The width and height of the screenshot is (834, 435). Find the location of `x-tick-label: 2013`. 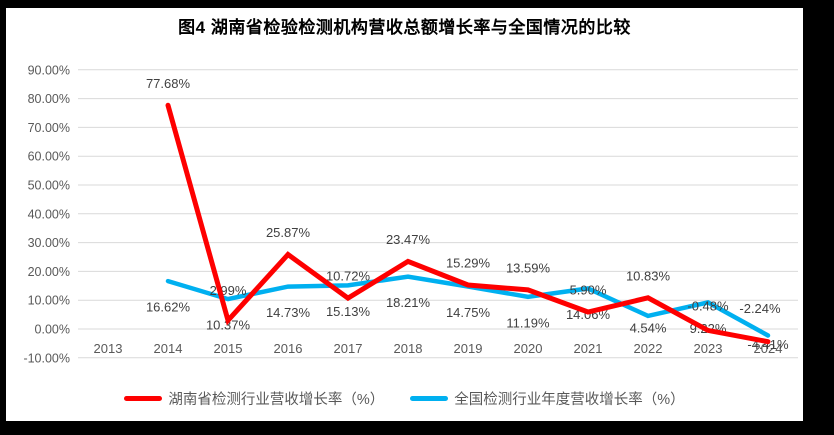

x-tick-label: 2013 is located at coordinates (108, 348).